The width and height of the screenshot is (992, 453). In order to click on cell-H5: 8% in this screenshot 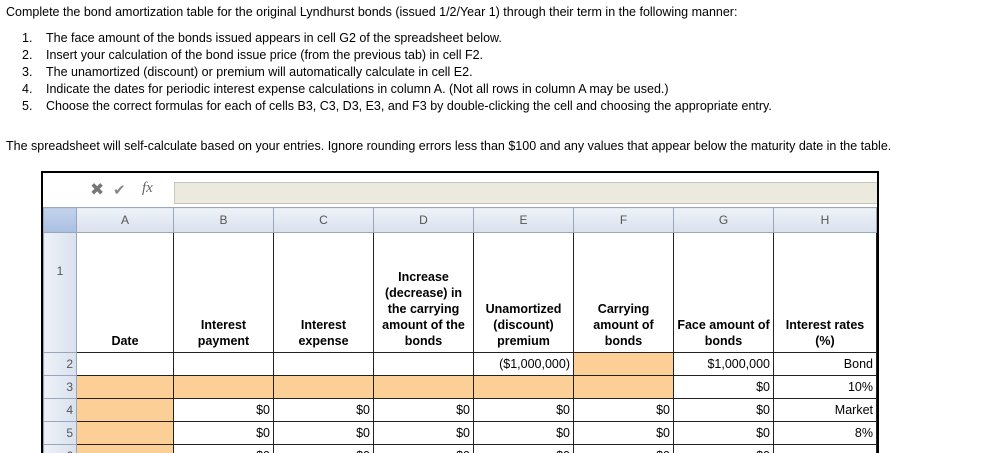, I will do `click(825, 433)`.